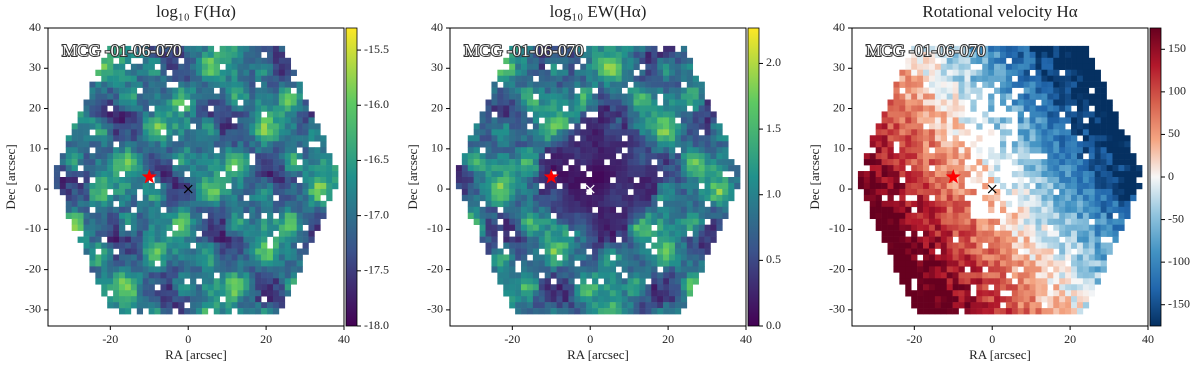 The image size is (1200, 370). Describe the element at coordinates (196, 11) in the screenshot. I see `panel-title: log₁₀ F(Hα)` at that location.